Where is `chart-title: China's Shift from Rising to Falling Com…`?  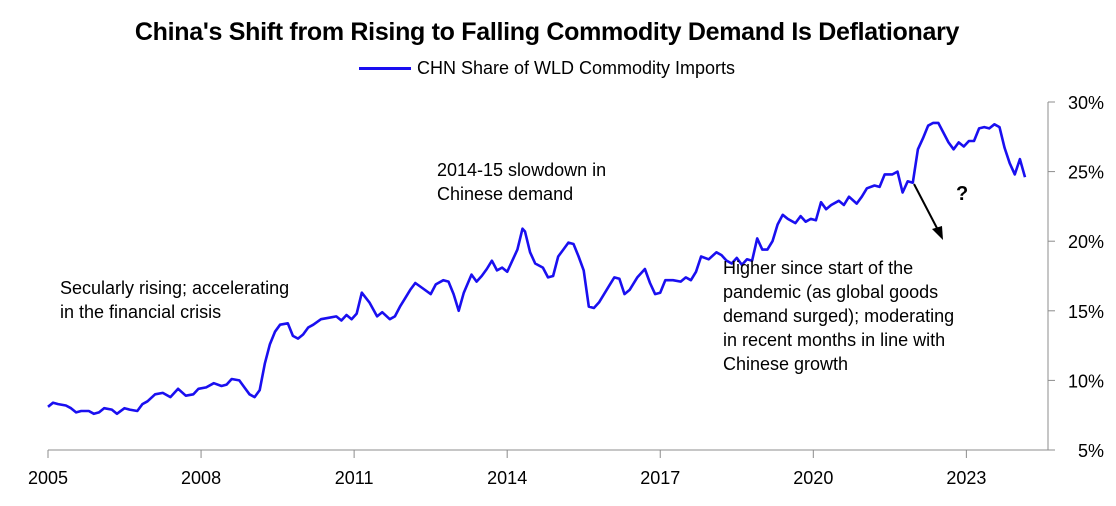
chart-title: China's Shift from Rising to Falling Com… is located at coordinates (547, 32).